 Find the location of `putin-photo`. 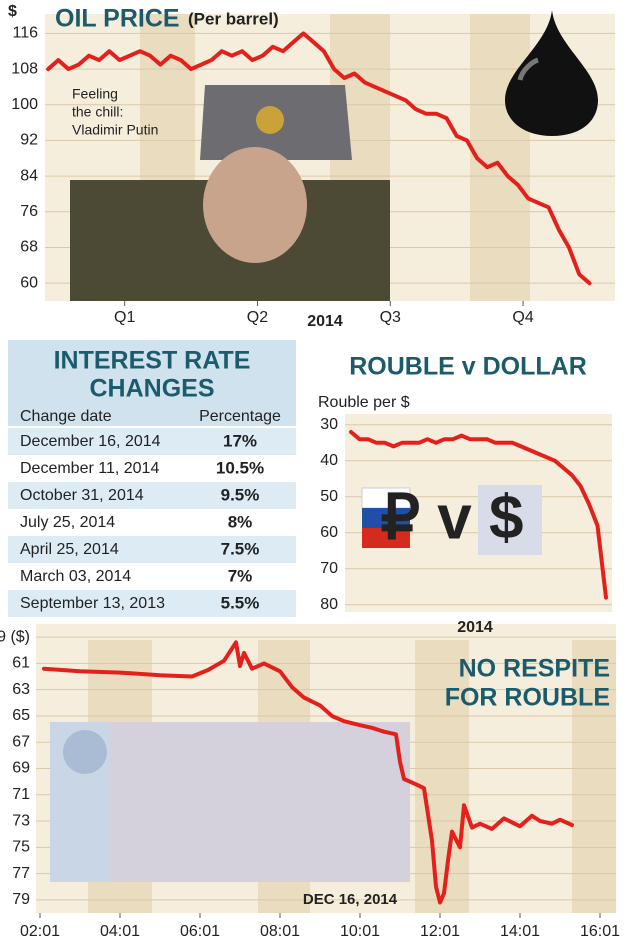

putin-photo is located at coordinates (230, 193).